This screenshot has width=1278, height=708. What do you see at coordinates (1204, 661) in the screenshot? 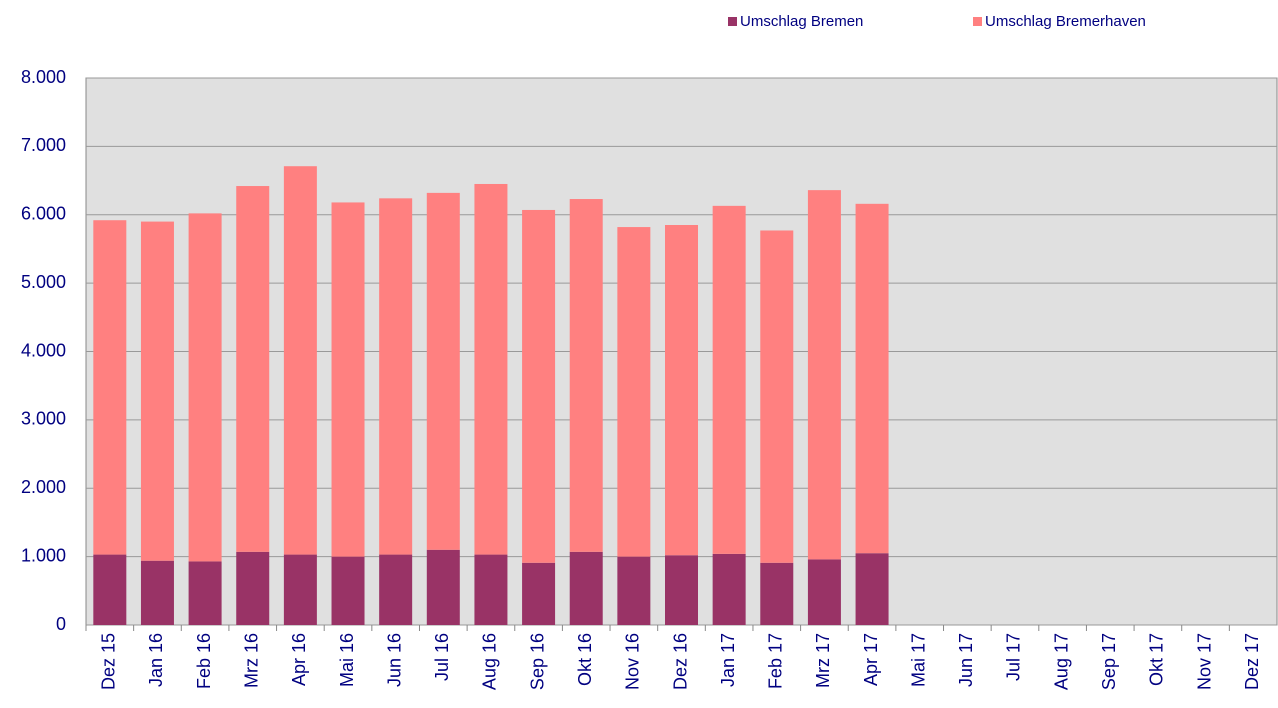
I see `x-tick-label: Nov 17` at bounding box center [1204, 661].